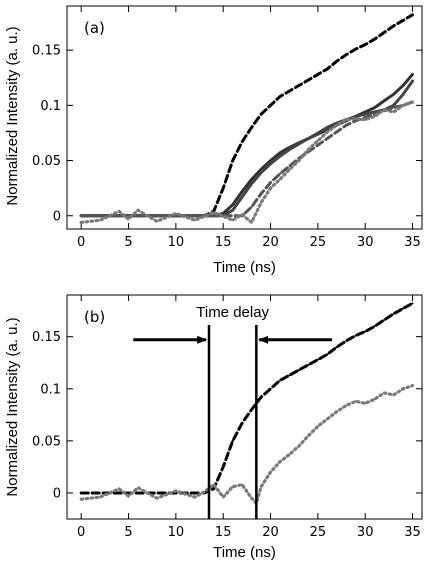  Describe the element at coordinates (81, 242) in the screenshot. I see `x-tick-label: 0` at that location.